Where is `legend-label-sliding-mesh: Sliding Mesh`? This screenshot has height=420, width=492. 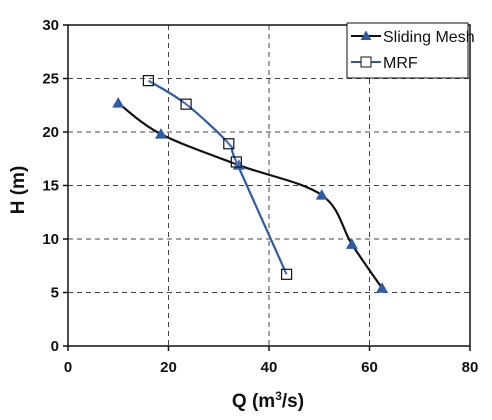 legend-label-sliding-mesh: Sliding Mesh is located at coordinates (429, 37).